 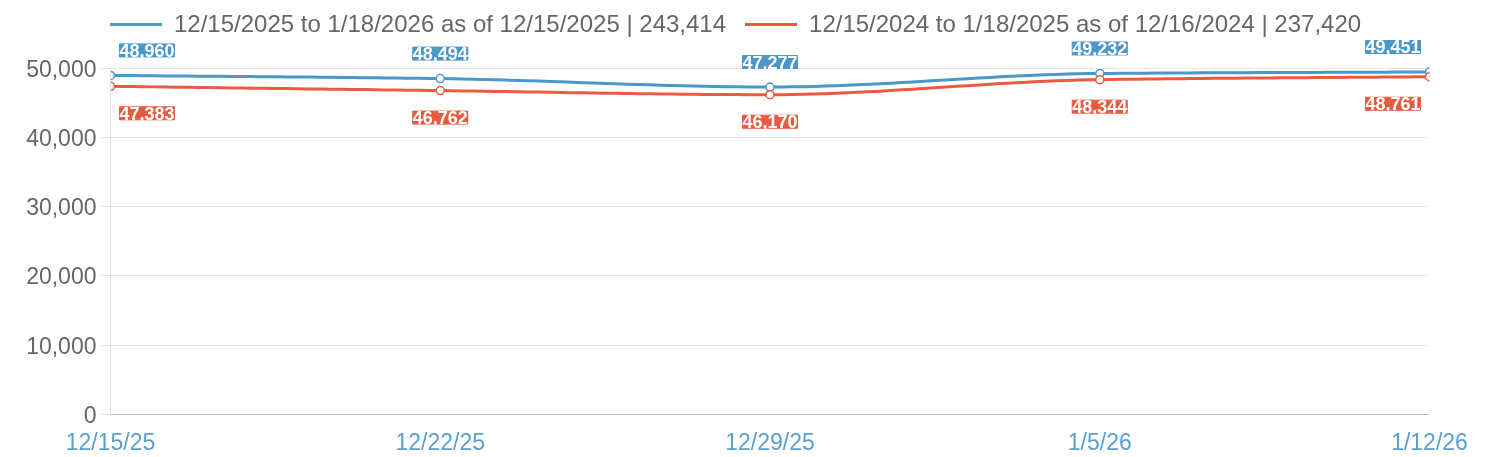 I want to click on data-label: 49,232, so click(x=1100, y=48).